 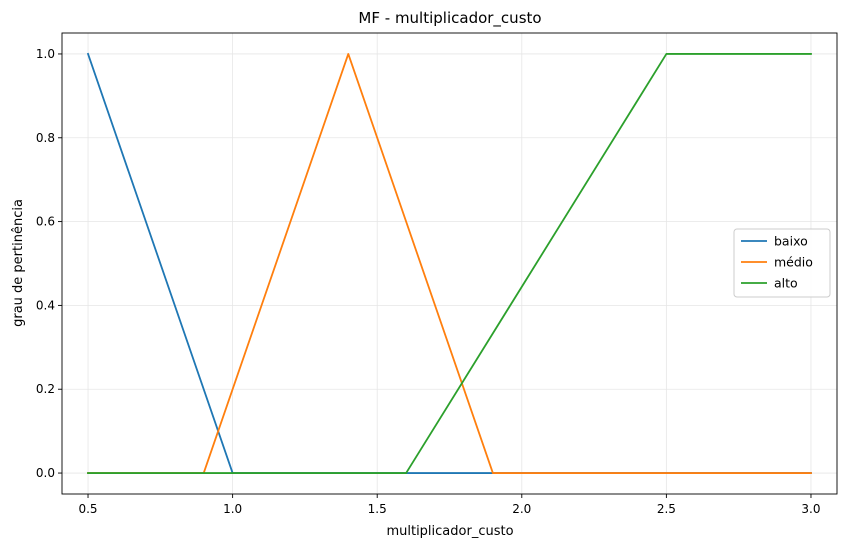 What do you see at coordinates (793, 262) in the screenshot?
I see `legend-label: médio` at bounding box center [793, 262].